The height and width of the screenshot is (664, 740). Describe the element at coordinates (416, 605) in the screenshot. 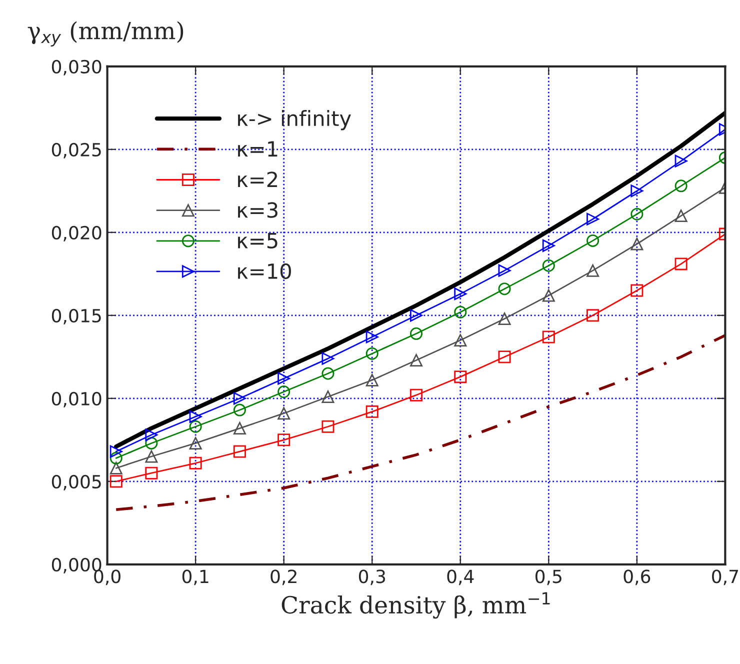

I see `x-axis-title: Crack density β, mm$^{−1}$` at that location.